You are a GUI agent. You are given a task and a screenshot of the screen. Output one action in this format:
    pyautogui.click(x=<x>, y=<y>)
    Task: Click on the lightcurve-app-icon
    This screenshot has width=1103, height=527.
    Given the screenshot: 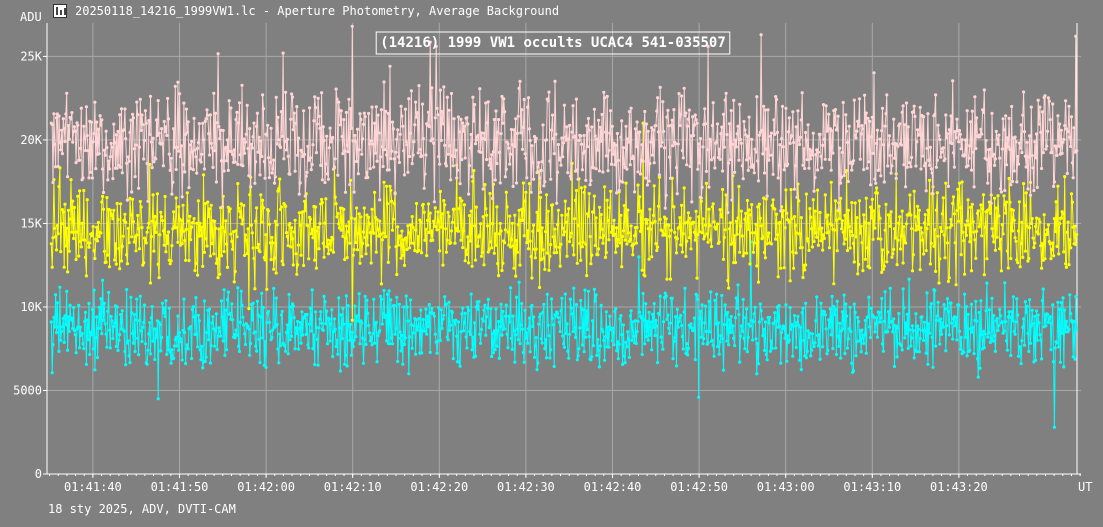 What is the action you would take?
    pyautogui.click(x=60, y=11)
    